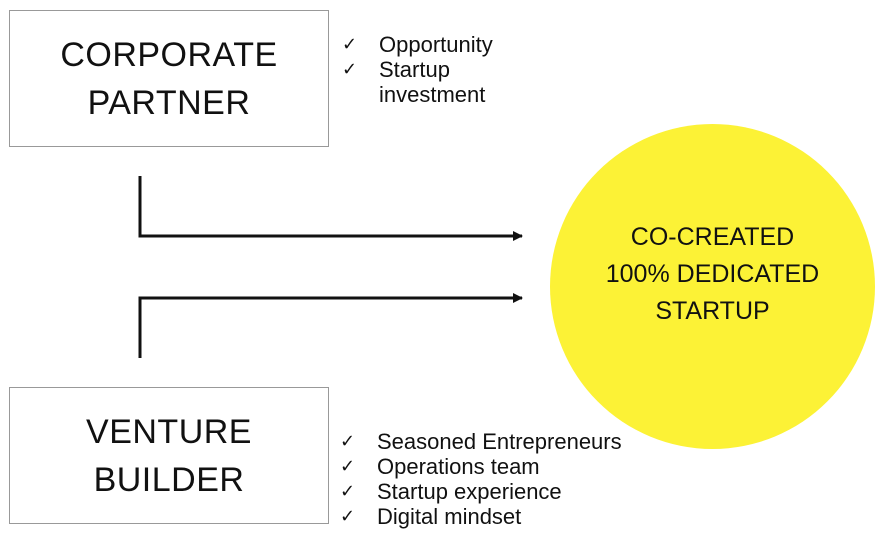 This screenshot has height=543, width=889. What do you see at coordinates (436, 44) in the screenshot?
I see `benefit-text: Opportunity` at bounding box center [436, 44].